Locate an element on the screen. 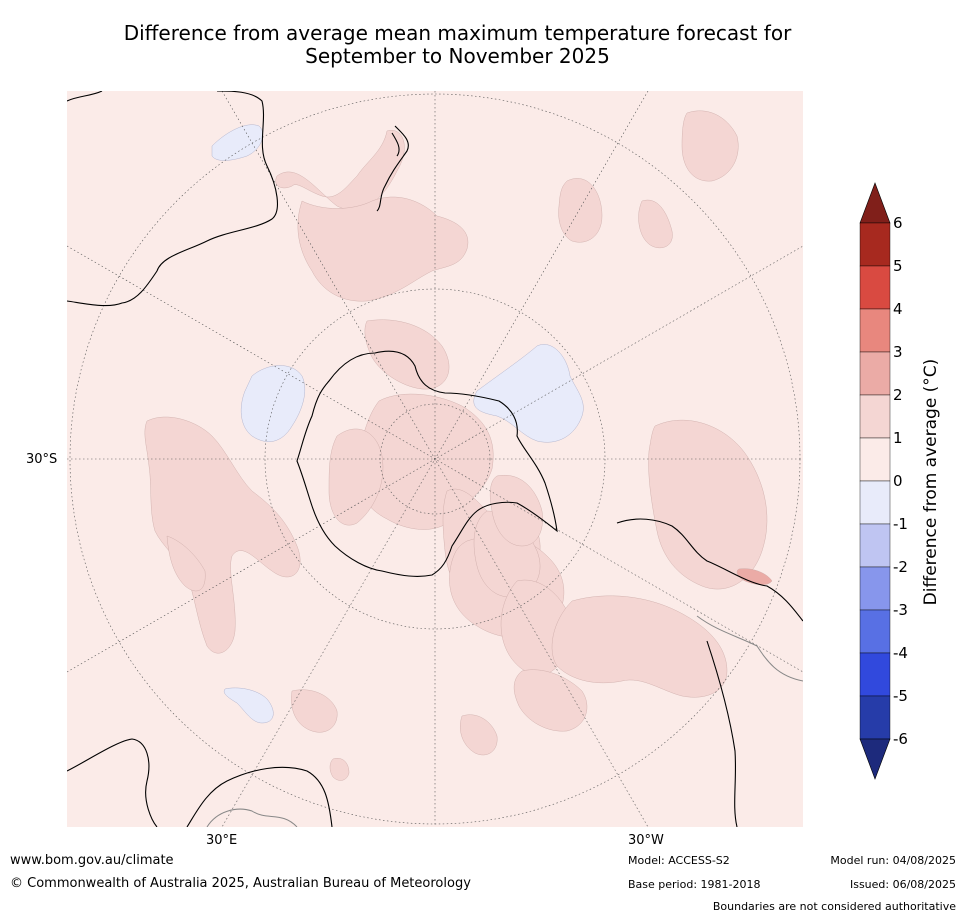 This screenshot has height=919, width=965. colorbar-ticks: 6 5 4 3 2 1 0 -1 -2 -3 -4 -5 -6 is located at coordinates (900, 481).